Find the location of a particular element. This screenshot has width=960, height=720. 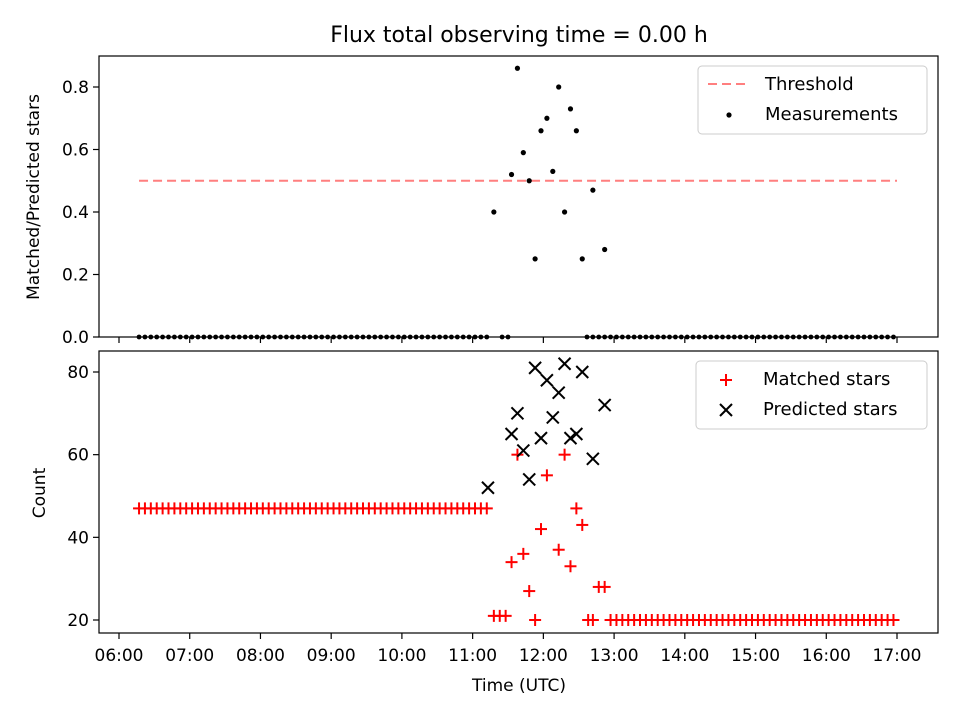

top-legend: Threshold Measurements is located at coordinates (812, 100).